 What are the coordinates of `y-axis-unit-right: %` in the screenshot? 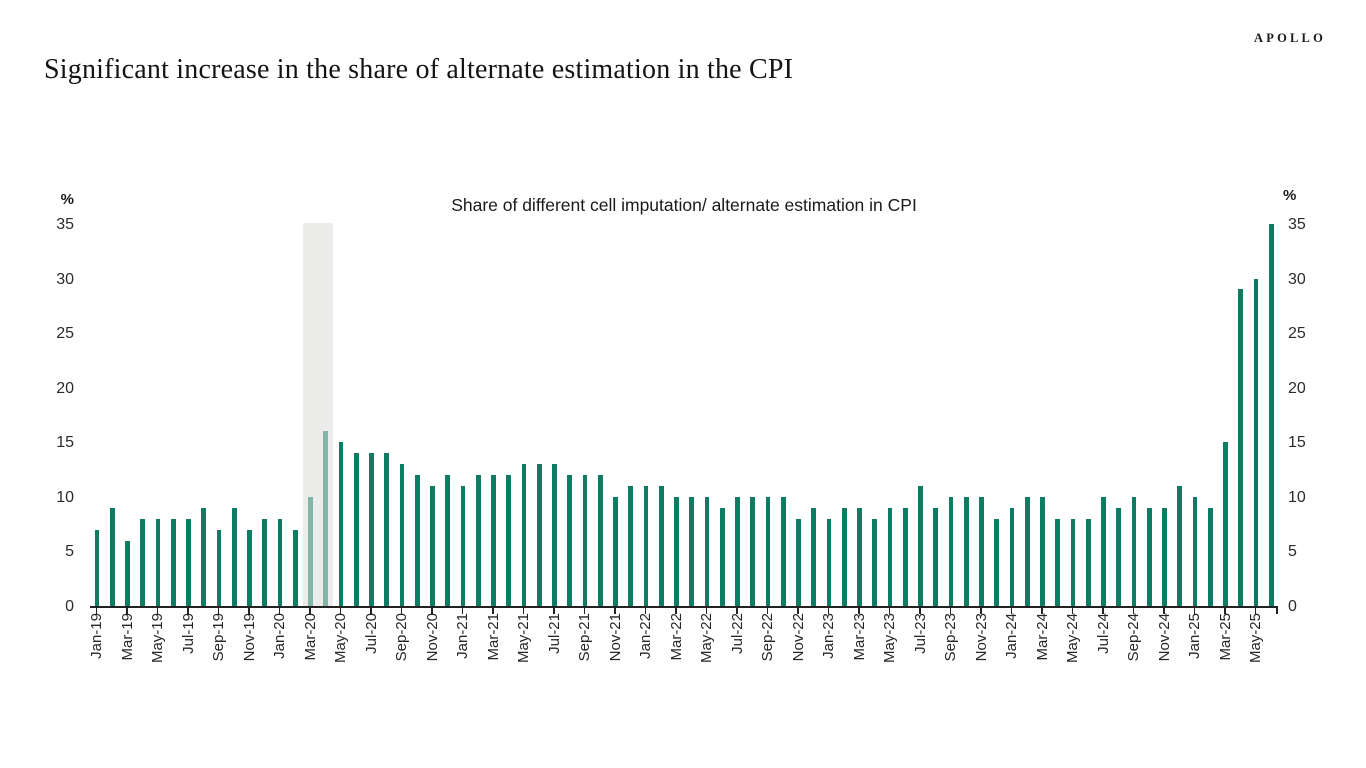 It's located at (1290, 195).